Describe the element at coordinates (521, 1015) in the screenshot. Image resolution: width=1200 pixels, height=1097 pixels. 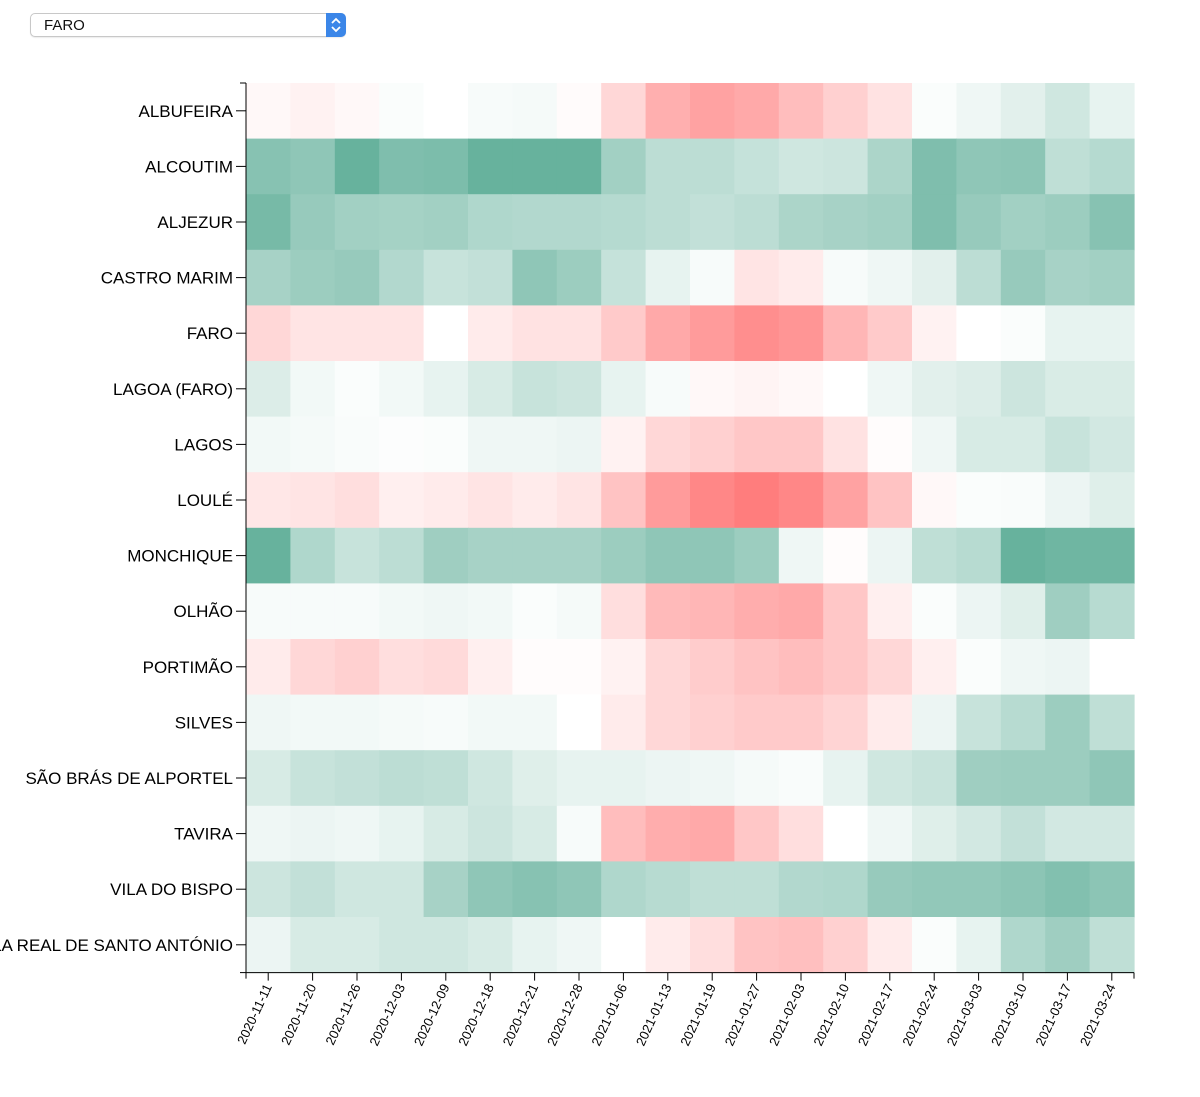
I see `x-tick-label: 2020-12-21` at that location.